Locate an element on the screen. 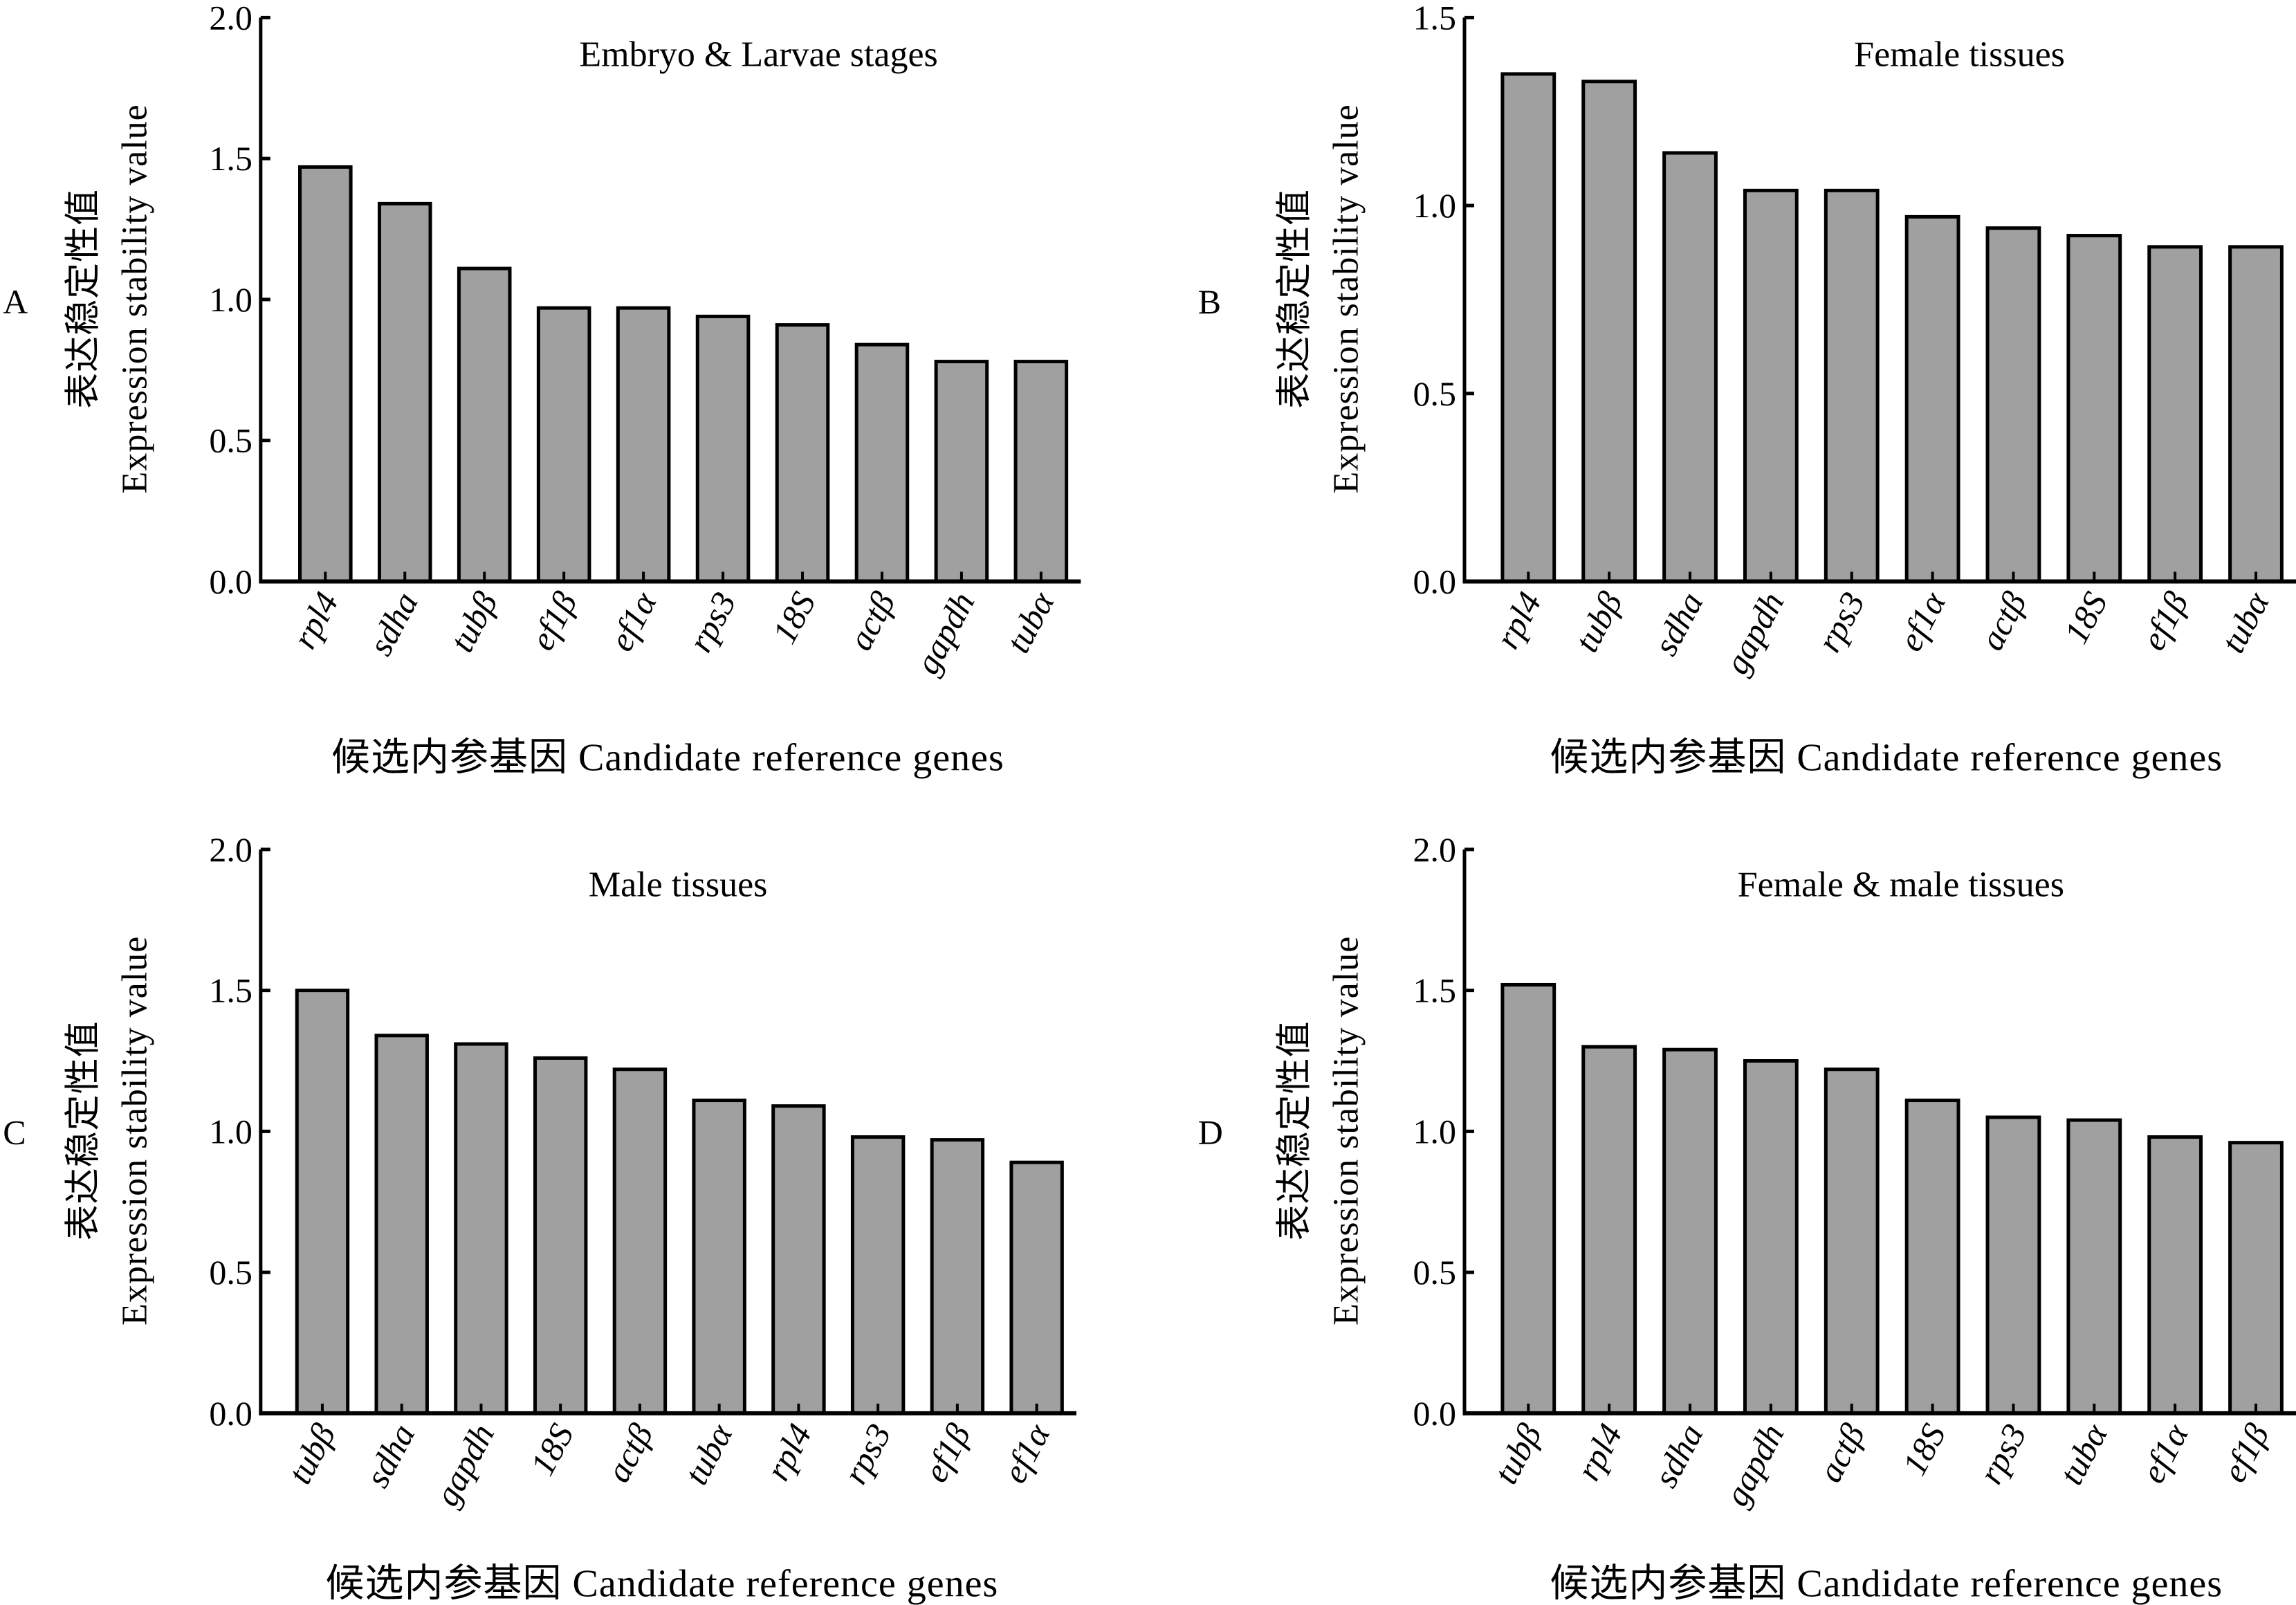  panel-letter: D is located at coordinates (1210, 1131).